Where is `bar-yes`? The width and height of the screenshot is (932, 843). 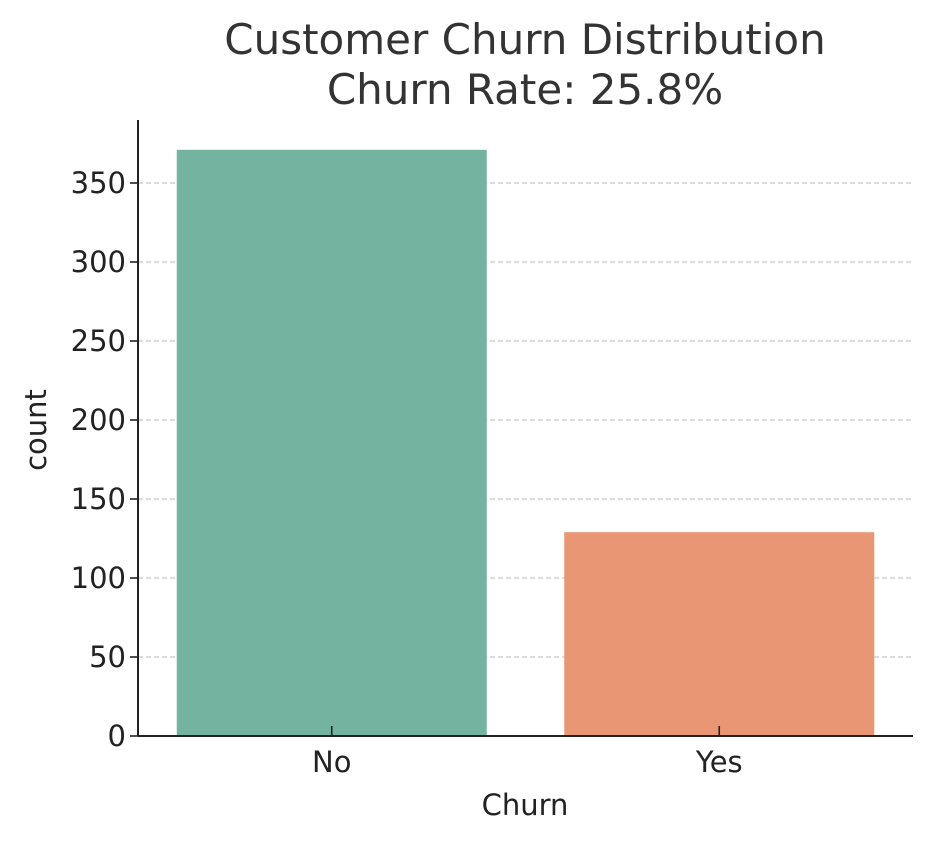 bar-yes is located at coordinates (719, 634).